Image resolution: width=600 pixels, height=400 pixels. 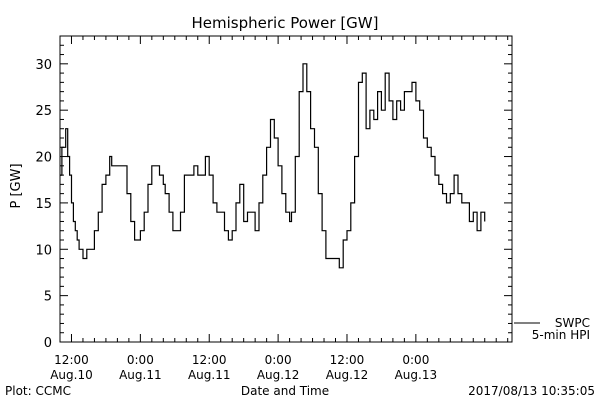 I want to click on y-tick-label: 0, so click(x=48, y=343).